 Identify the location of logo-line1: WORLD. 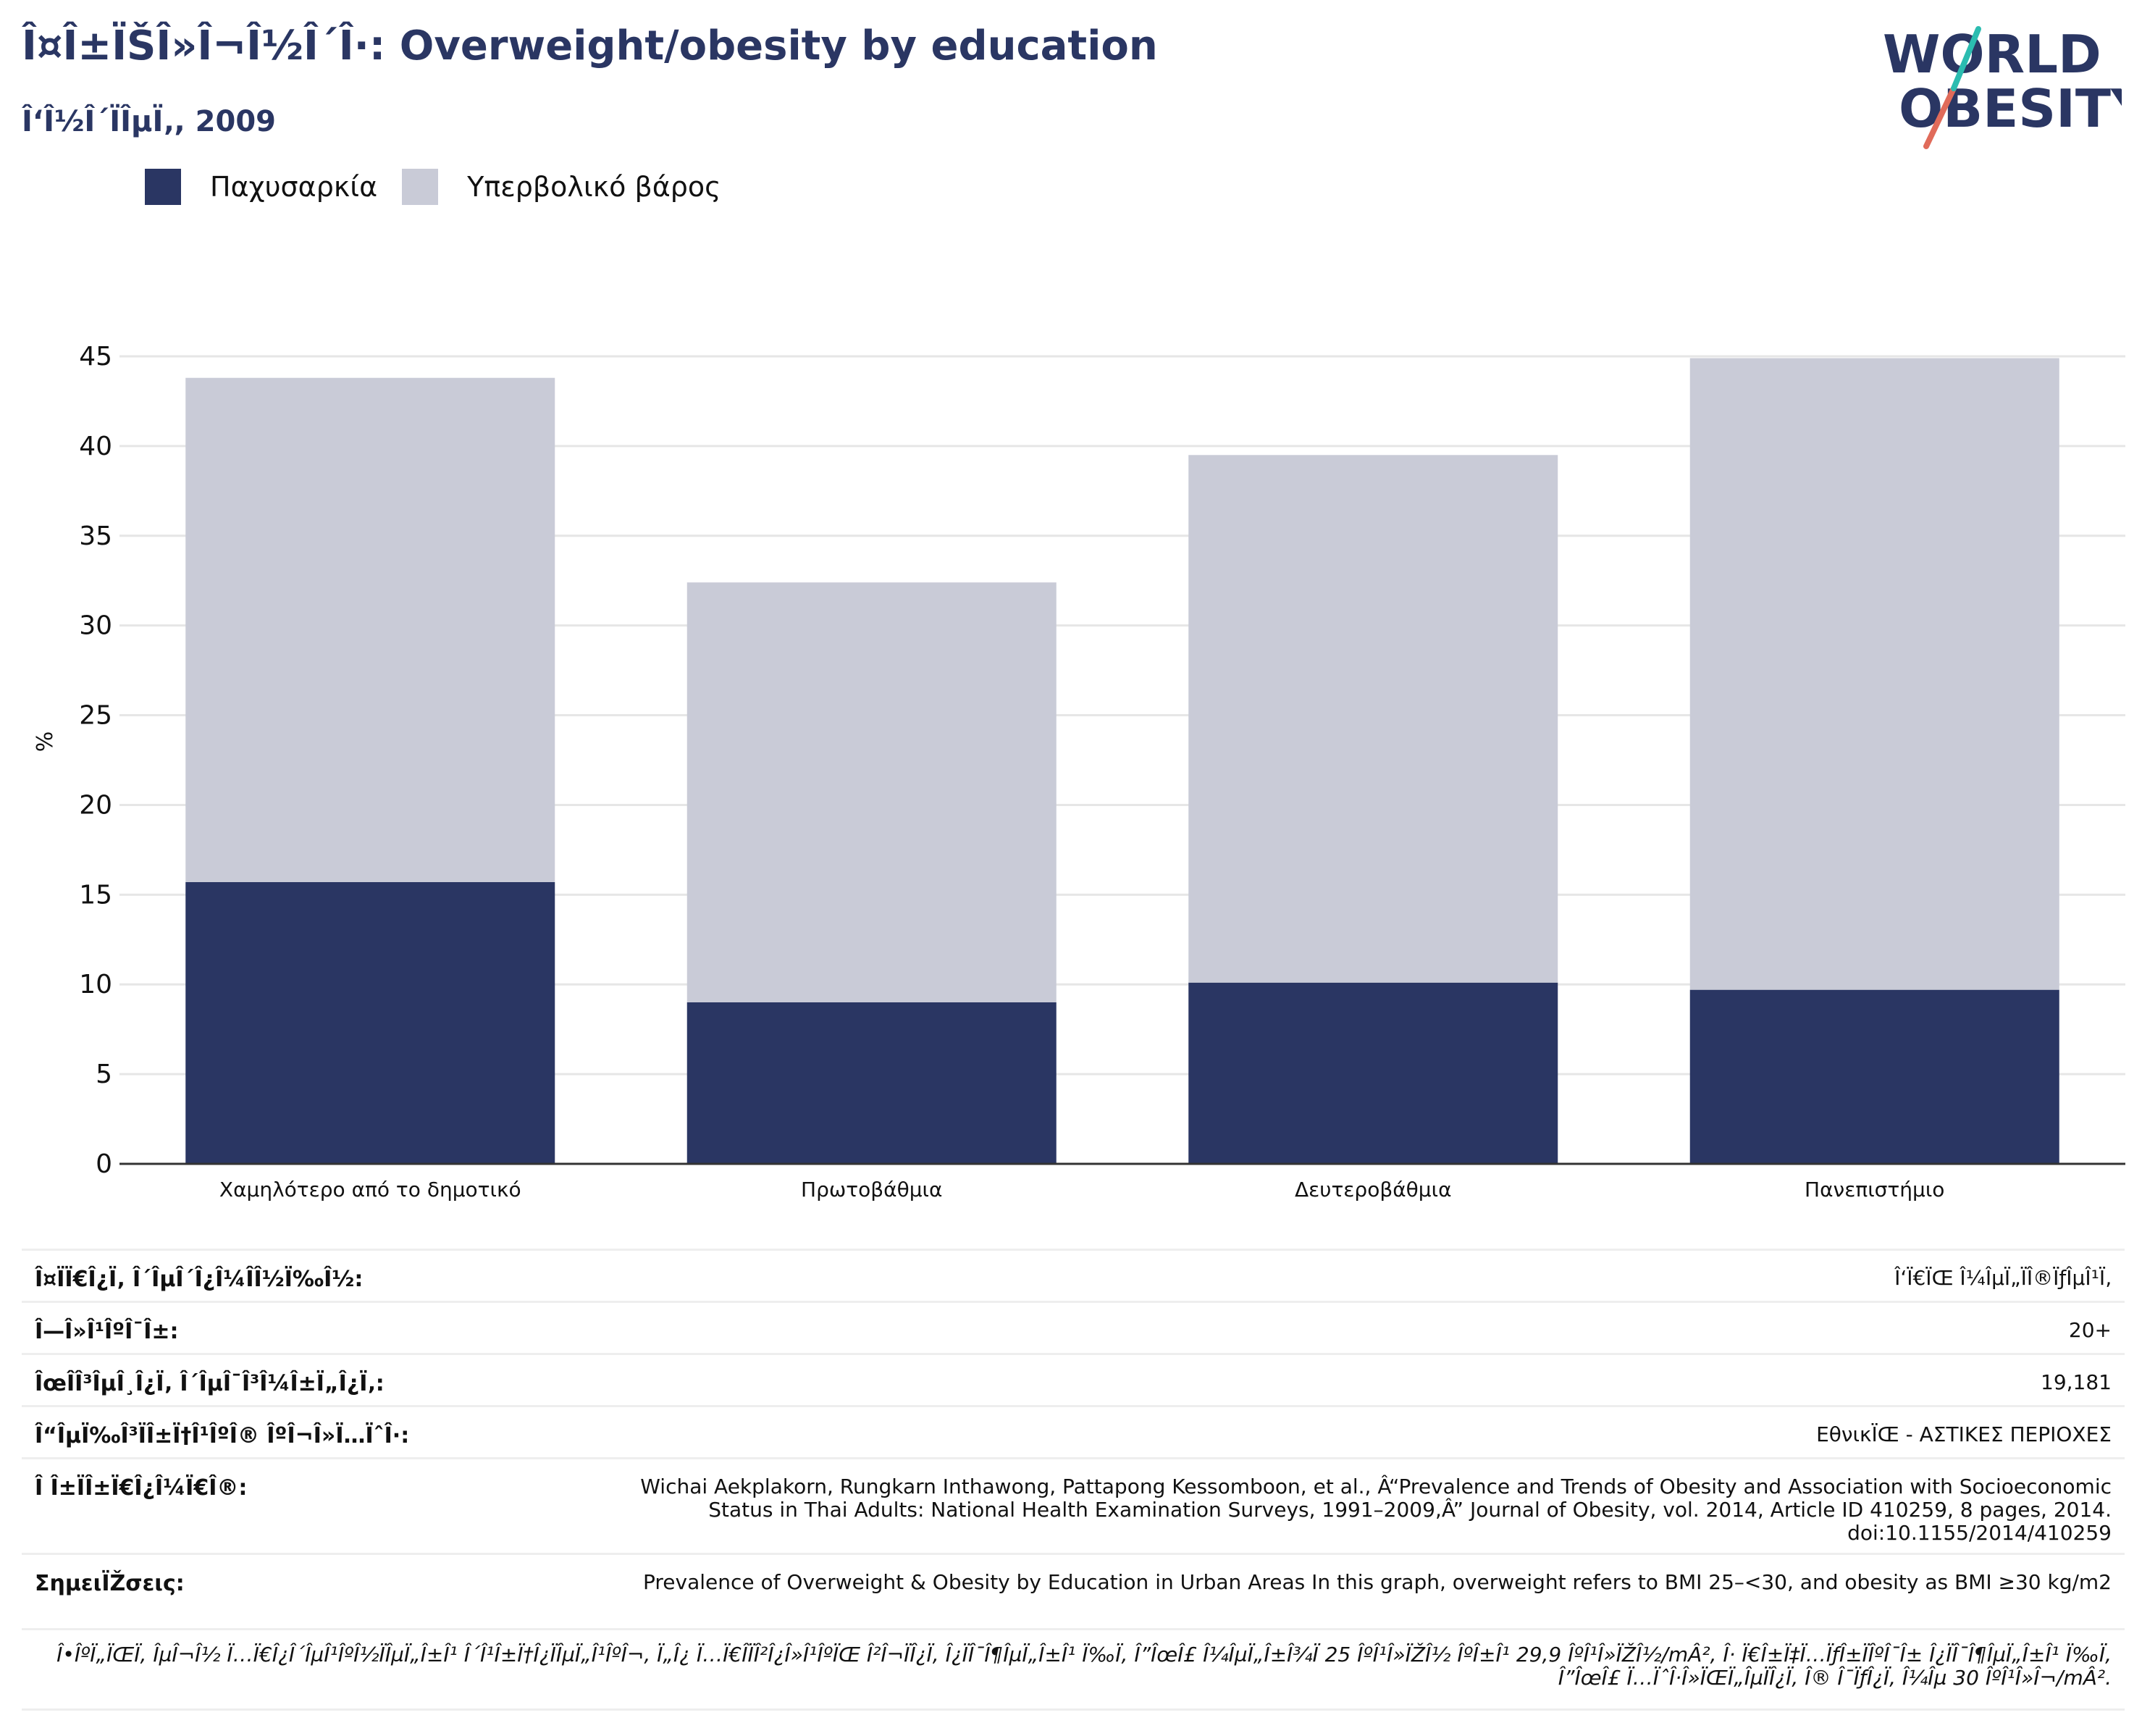
(1992, 55).